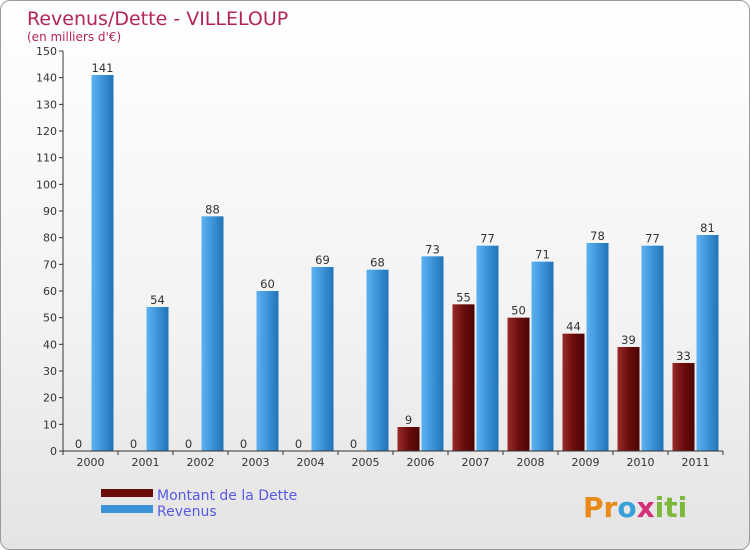 This screenshot has width=750, height=550. Describe the element at coordinates (377, 360) in the screenshot. I see `bar-revenus-2005` at that location.